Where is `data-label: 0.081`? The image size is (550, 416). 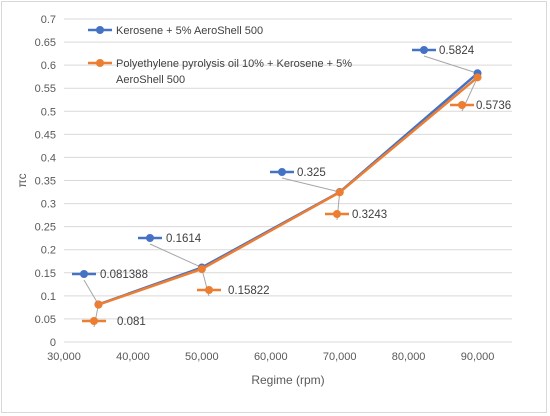 data-label: 0.081 is located at coordinates (131, 322).